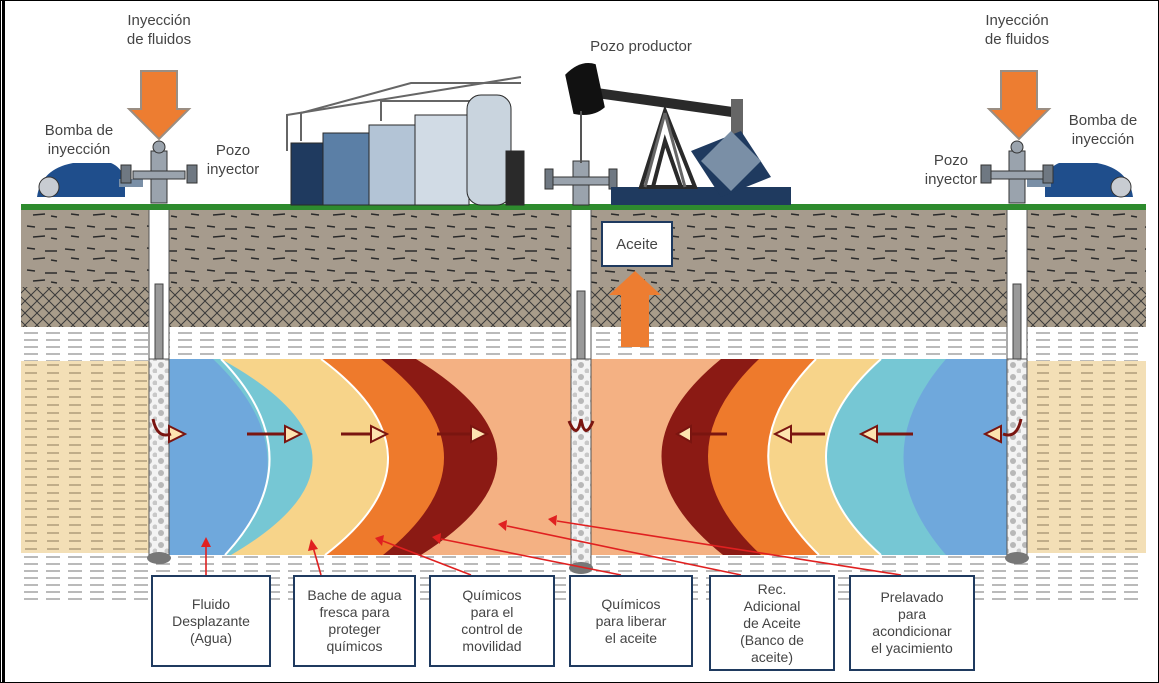 This screenshot has height=683, width=1159. Describe the element at coordinates (159, 172) in the screenshot. I see `wellhead-left` at that location.